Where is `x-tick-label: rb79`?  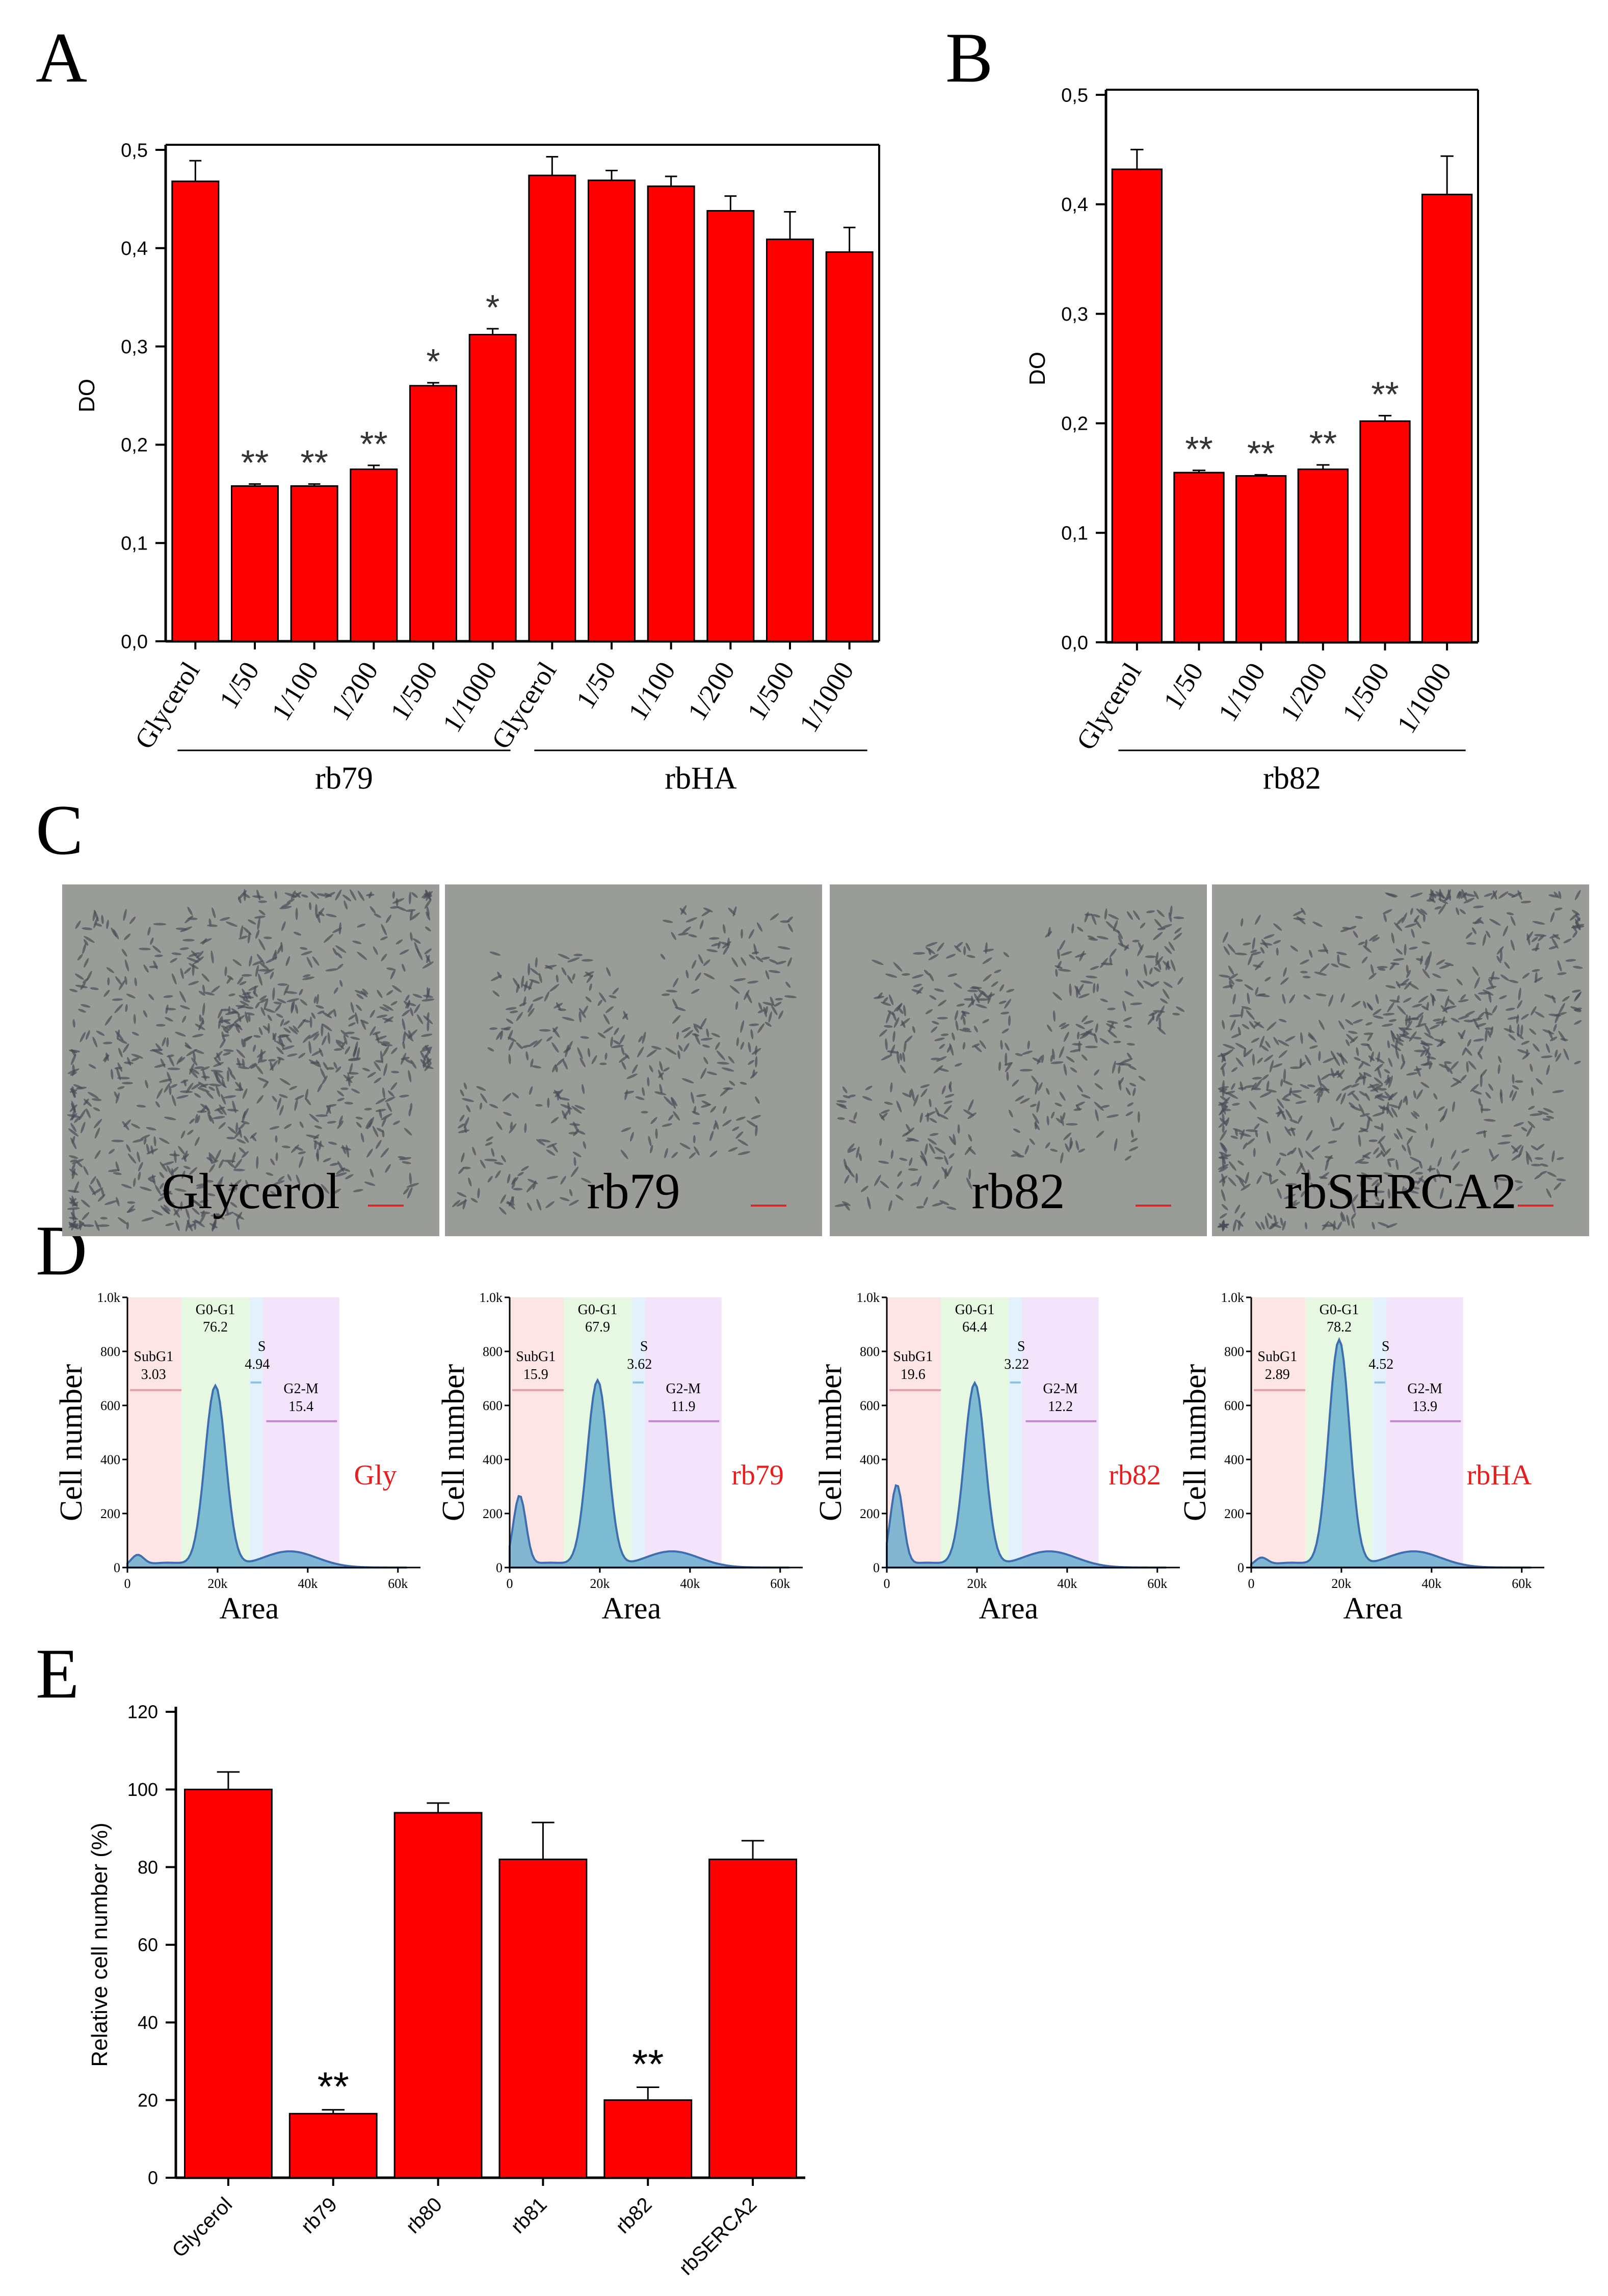
x-tick-label: rb79 is located at coordinates (319, 2216).